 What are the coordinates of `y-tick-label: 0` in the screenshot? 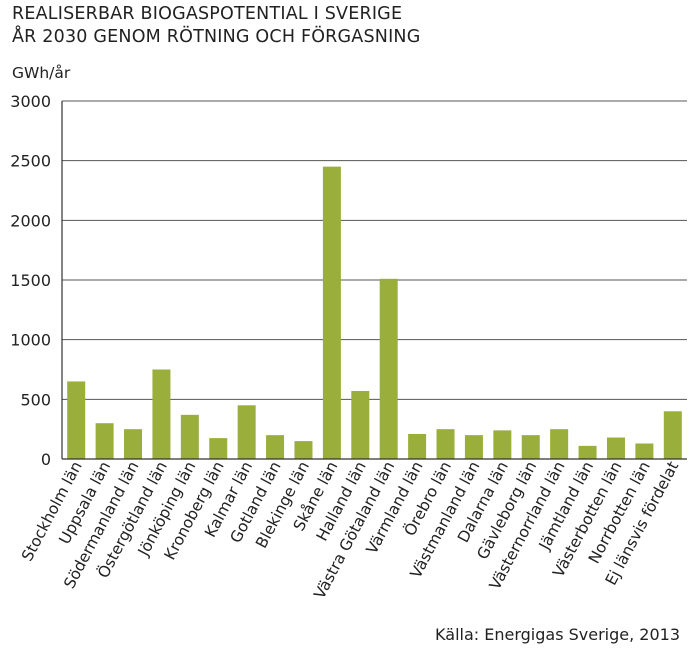 It's located at (46, 459).